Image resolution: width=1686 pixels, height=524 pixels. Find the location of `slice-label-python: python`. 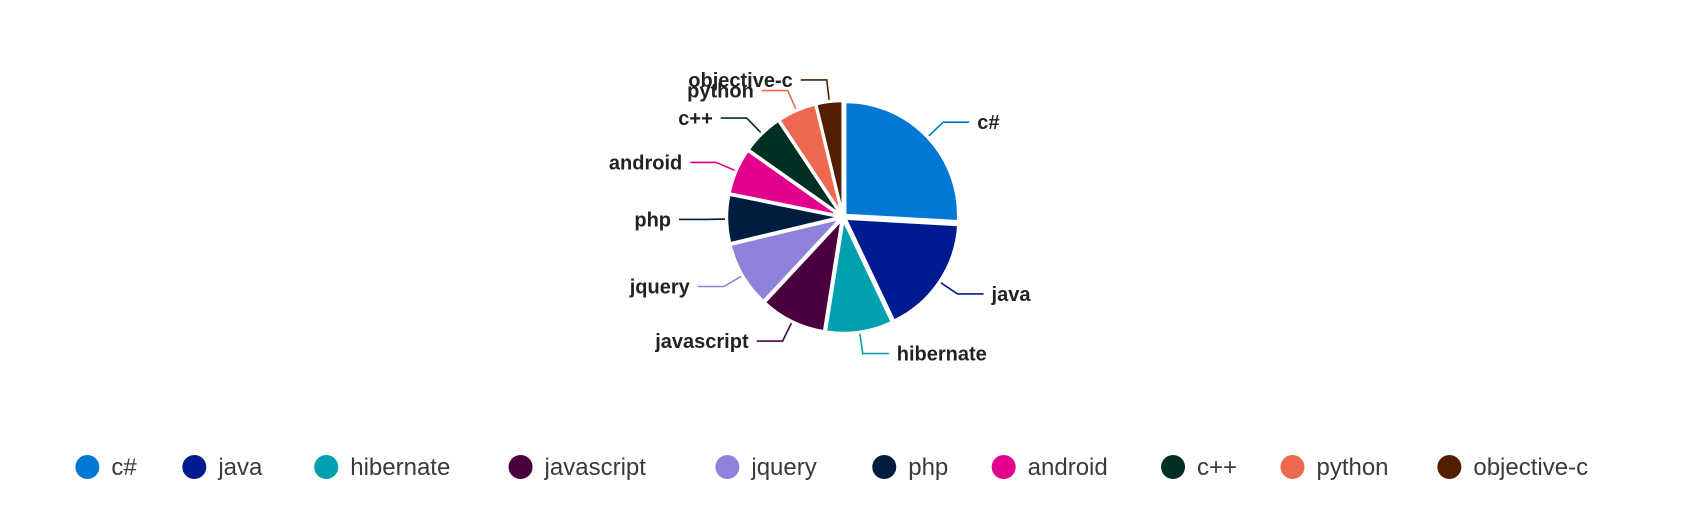

slice-label-python: python is located at coordinates (720, 92).